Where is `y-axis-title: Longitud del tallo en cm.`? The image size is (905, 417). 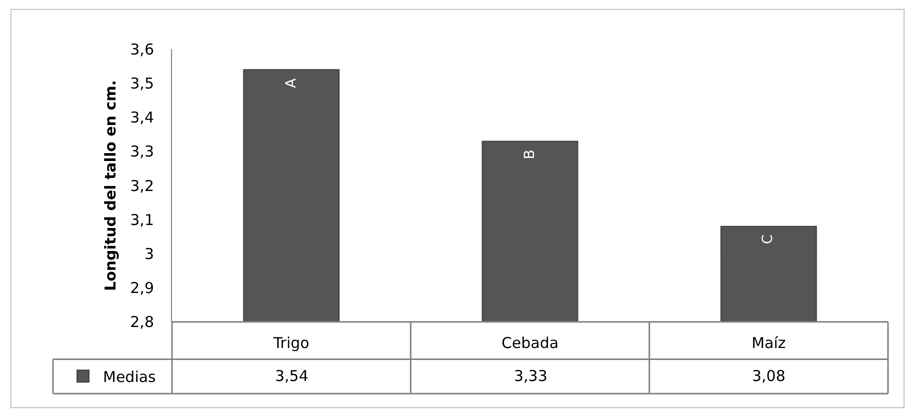 y-axis-title: Longitud del tallo en cm. is located at coordinates (110, 185).